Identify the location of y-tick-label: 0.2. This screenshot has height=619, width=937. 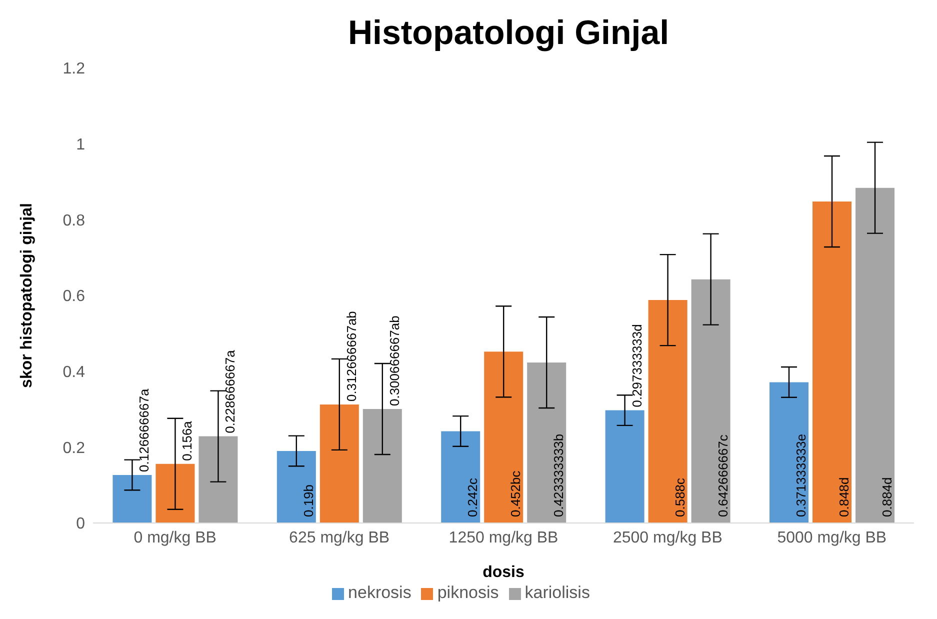
(74, 448).